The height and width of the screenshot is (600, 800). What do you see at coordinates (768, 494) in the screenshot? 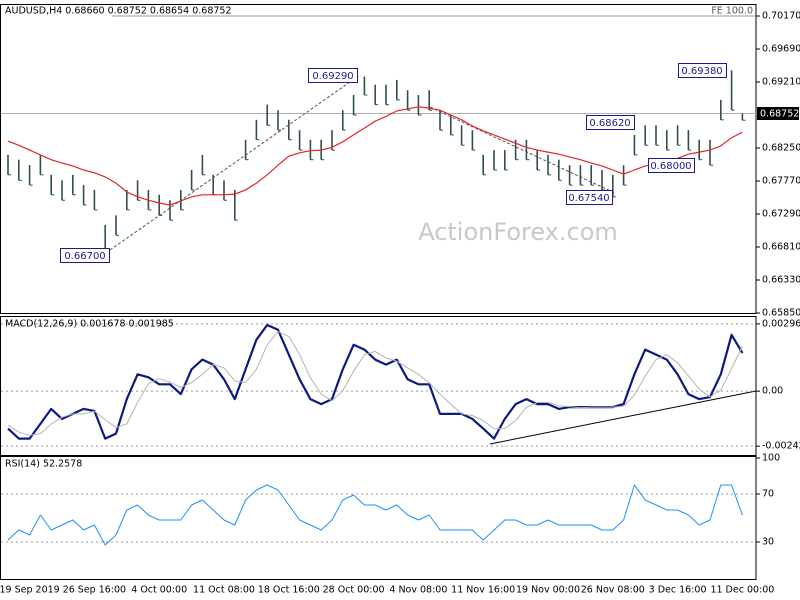
I see `y-tick-label: 70` at bounding box center [768, 494].